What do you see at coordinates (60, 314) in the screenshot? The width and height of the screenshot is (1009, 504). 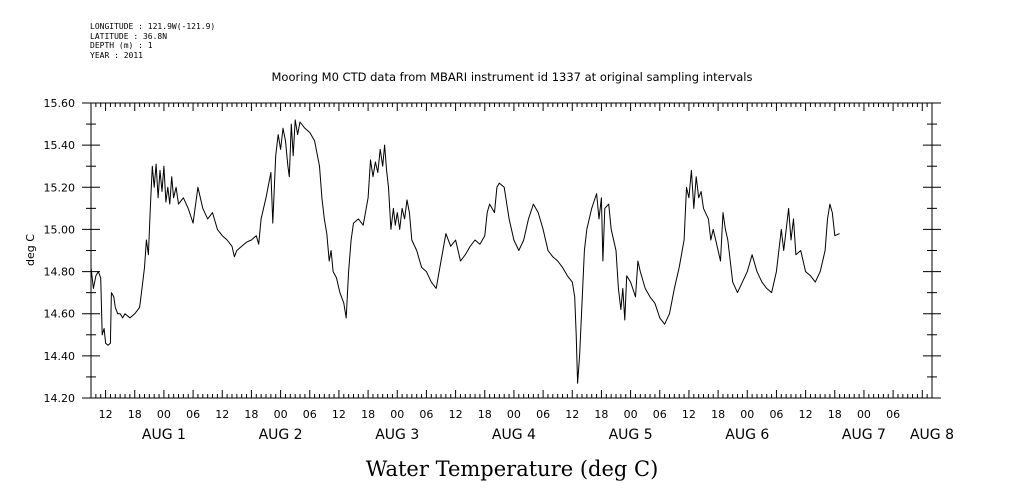 I see `y-tick-label: 14.60` at bounding box center [60, 314].